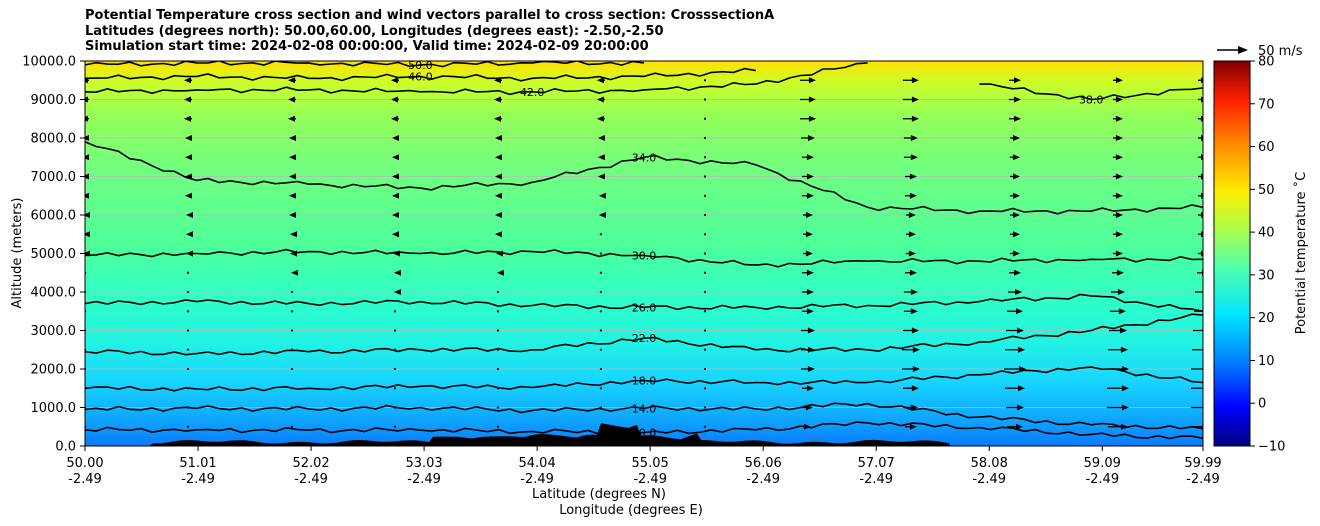  Describe the element at coordinates (197, 463) in the screenshot. I see `x-tick-label-lat: 51.01` at that location.